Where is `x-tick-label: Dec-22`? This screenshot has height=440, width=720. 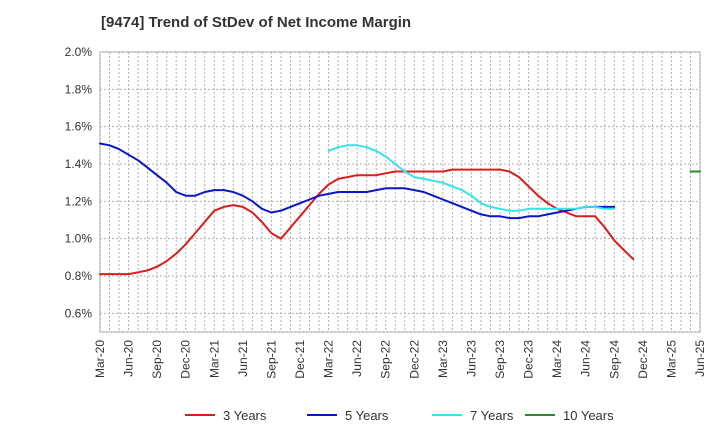 x-tick-label: Dec-22 is located at coordinates (414, 359).